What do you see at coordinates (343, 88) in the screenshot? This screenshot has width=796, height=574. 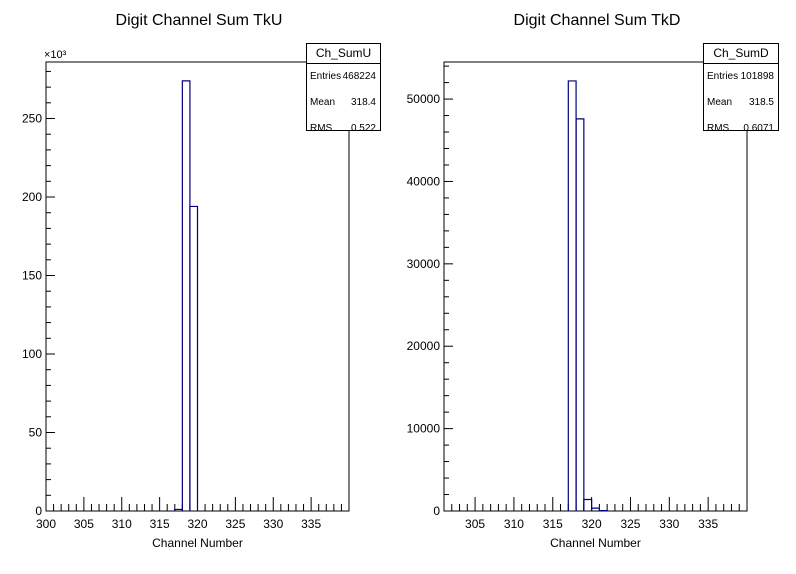 I see `stats-box: Ch_SumU Entries 468224 Mean 318.4 RMS 0.522` at bounding box center [343, 88].